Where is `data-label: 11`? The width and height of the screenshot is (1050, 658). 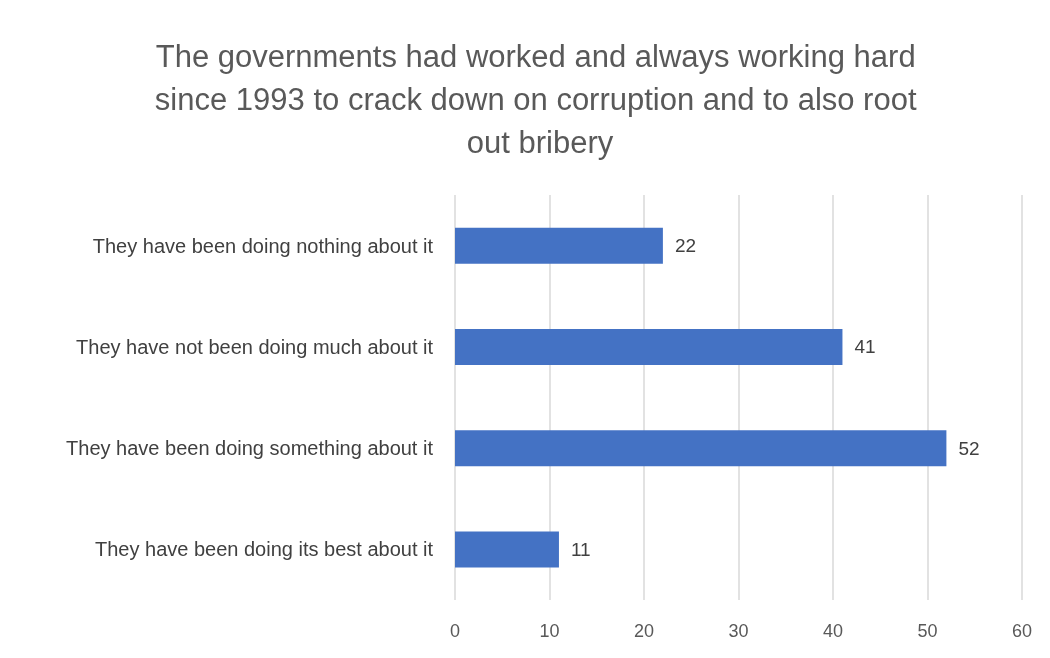
data-label: 11 is located at coordinates (580, 549).